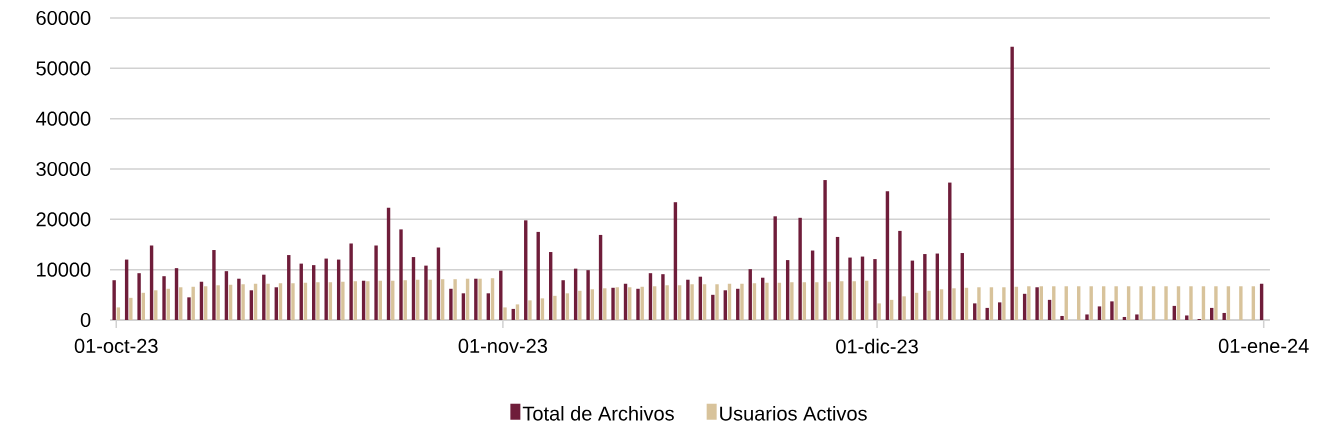 The width and height of the screenshot is (1343, 425). What do you see at coordinates (85, 320) in the screenshot?
I see `y-tick-label: 0` at bounding box center [85, 320].